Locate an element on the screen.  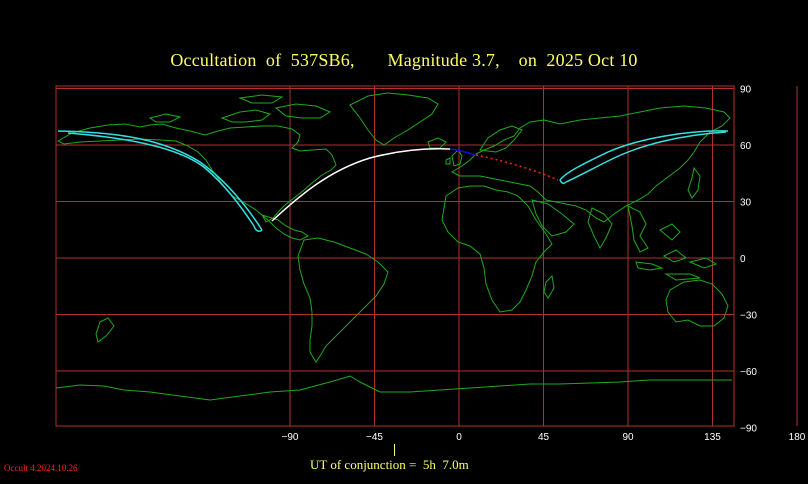
central-america-coast is located at coordinates (285, 227).